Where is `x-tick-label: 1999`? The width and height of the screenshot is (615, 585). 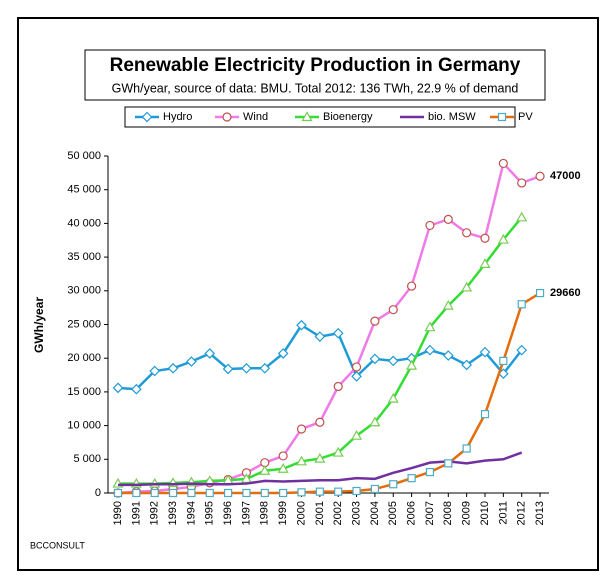 x-tick-label: 1999 is located at coordinates (283, 513).